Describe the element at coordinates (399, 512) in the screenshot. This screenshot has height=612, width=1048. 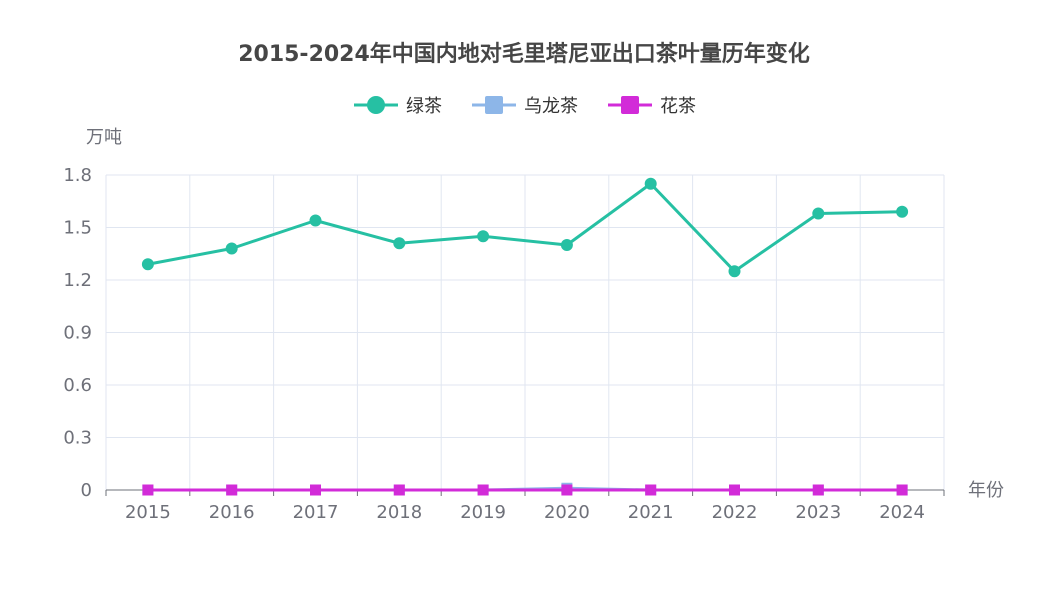
I see `x-tick-label: 2018` at that location.